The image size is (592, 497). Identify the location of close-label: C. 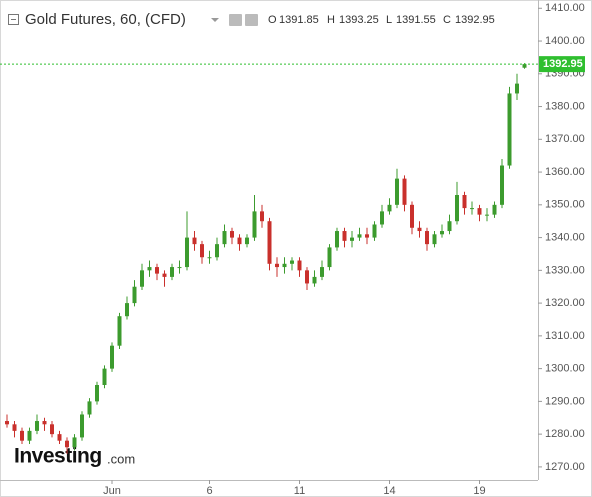
(447, 20).